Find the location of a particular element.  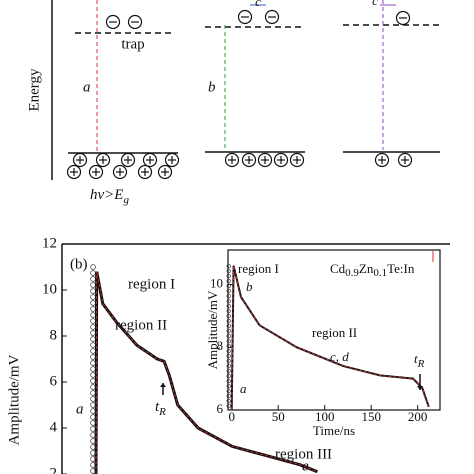

annotation: e is located at coordinates (305, 466).